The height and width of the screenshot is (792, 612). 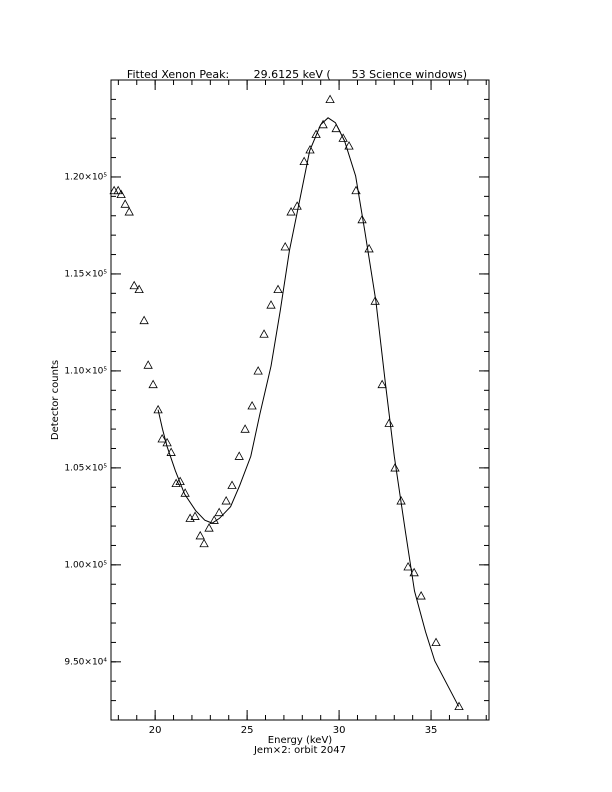 I want to click on y-tick-label: 1.20×10⁵, so click(x=85, y=177).